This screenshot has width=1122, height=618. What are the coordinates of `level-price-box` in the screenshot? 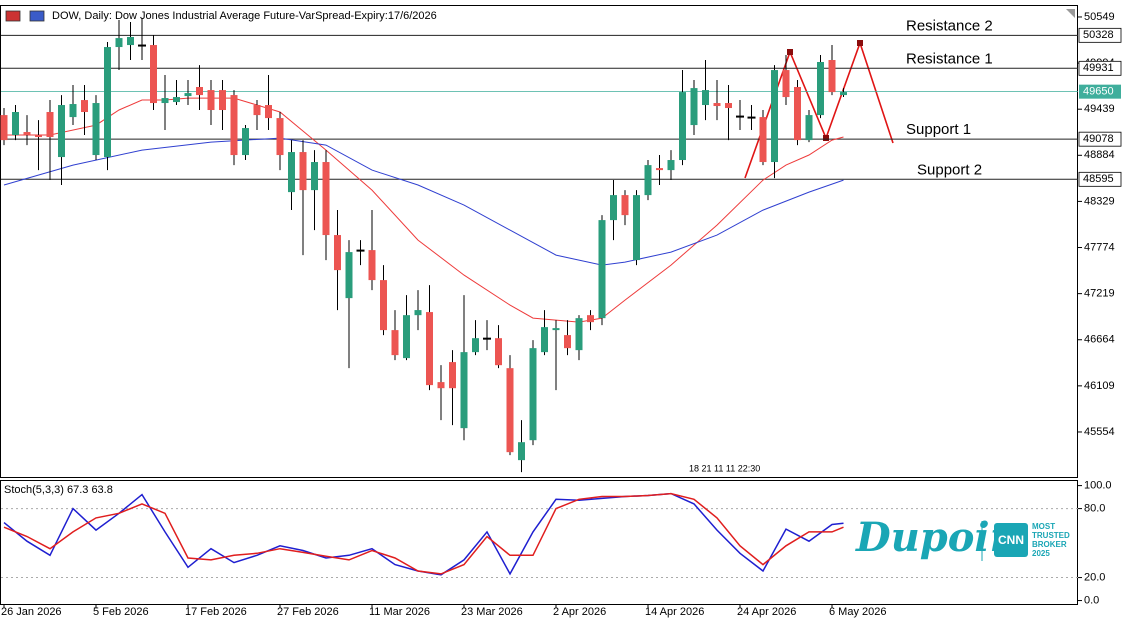 It's located at (1100, 68).